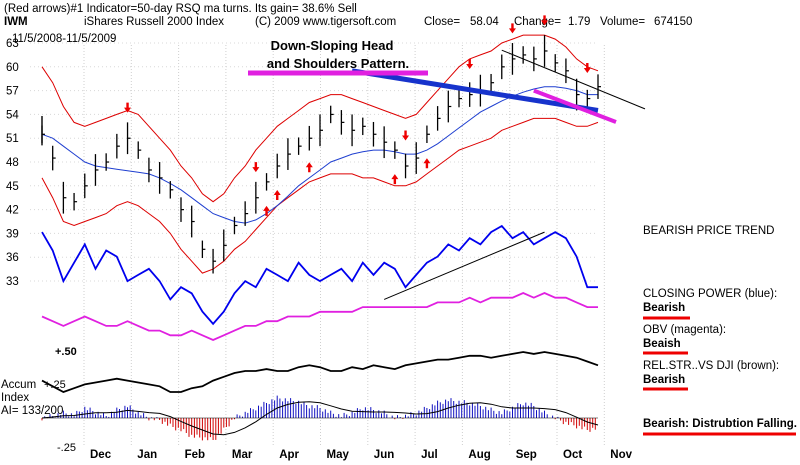  Describe the element at coordinates (12, 68) in the screenshot. I see `y-tick-label: 60` at that location.